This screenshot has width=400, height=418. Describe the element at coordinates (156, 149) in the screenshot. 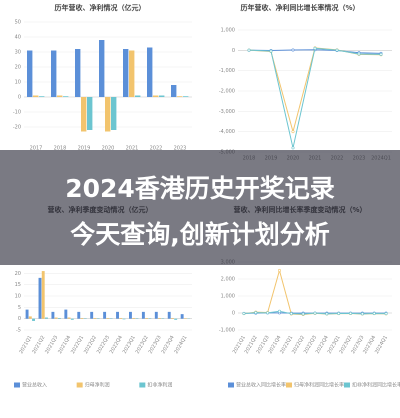

I see `x-tick-label: 2022` at that location.